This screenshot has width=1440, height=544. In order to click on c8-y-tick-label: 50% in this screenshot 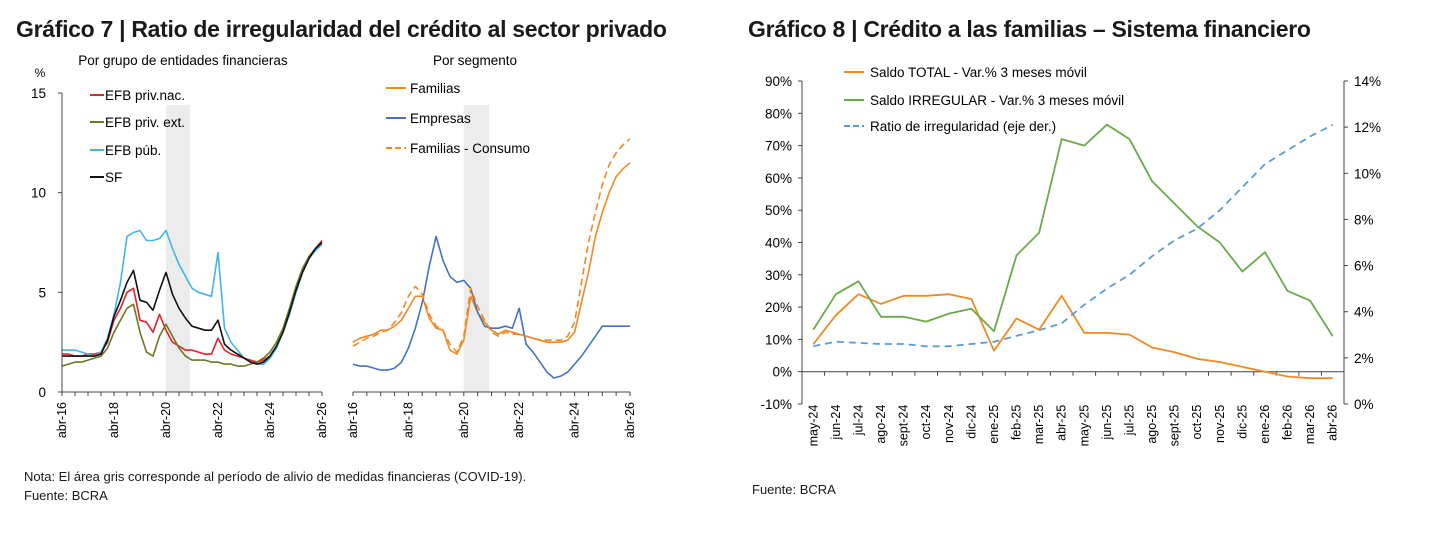, I will do `click(778, 210)`.